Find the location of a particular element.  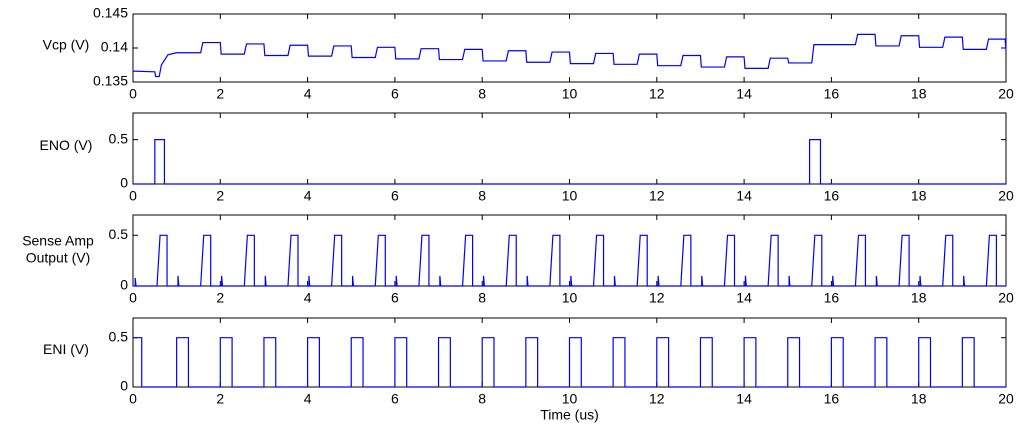

y-axis-label: Sense Amp is located at coordinates (58, 241).